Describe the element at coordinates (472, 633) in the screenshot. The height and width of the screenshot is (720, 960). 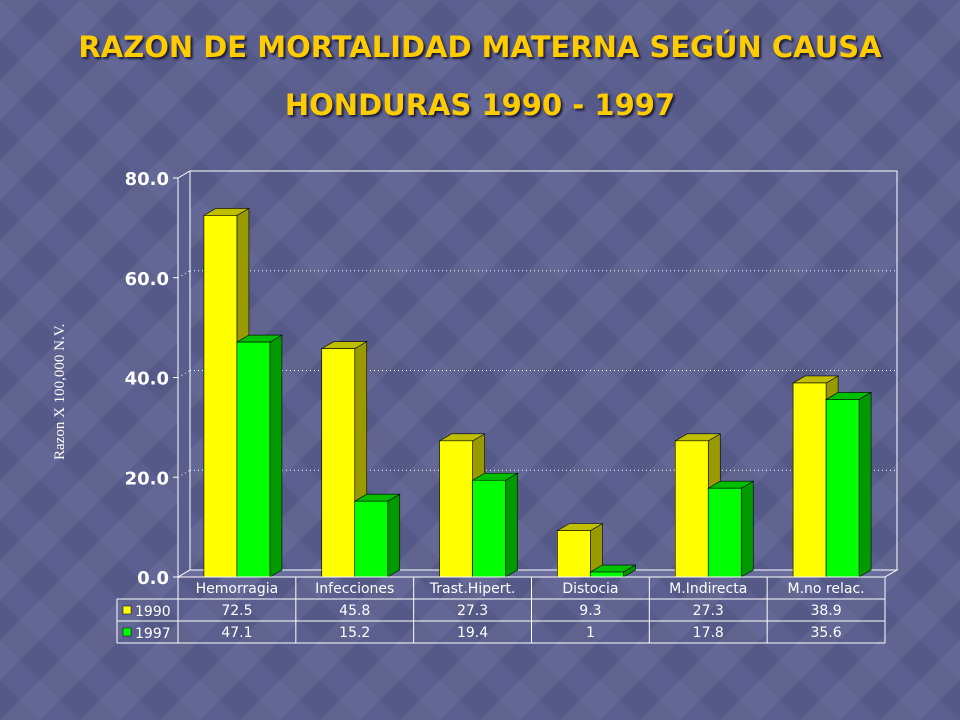
I see `data-value: 19.4` at that location.